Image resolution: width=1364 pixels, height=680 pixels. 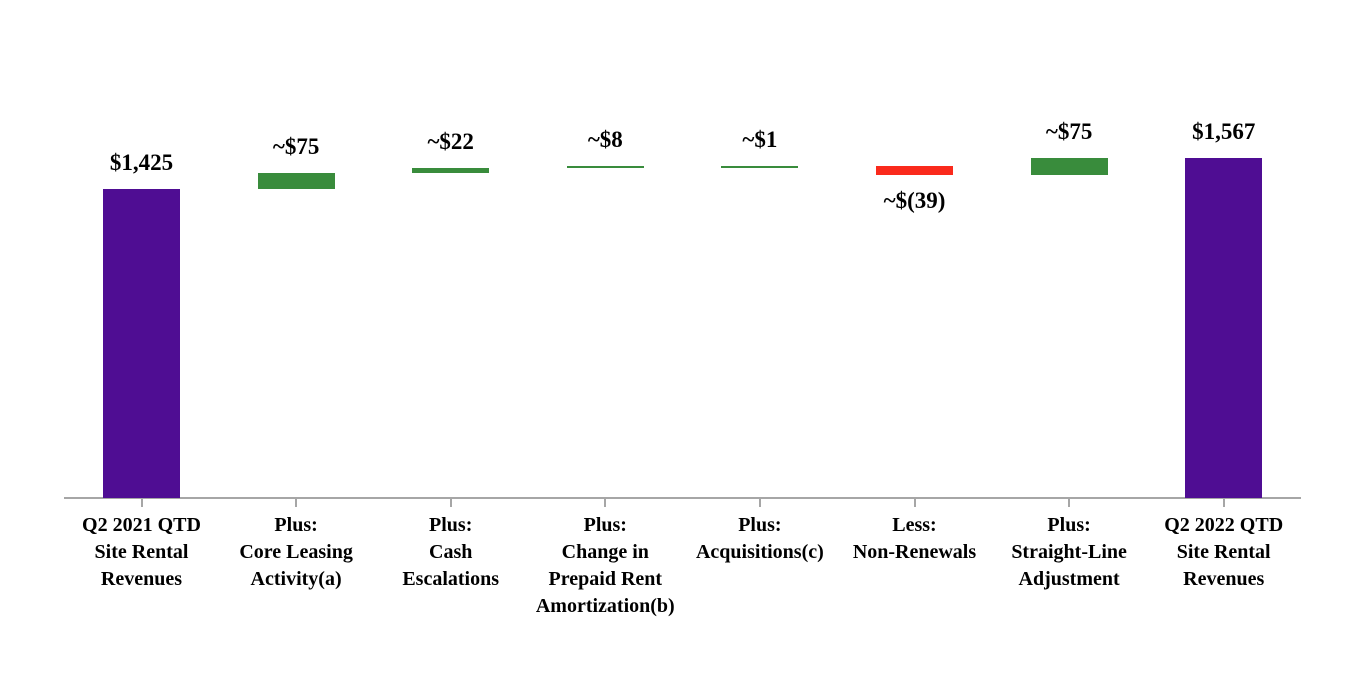 I want to click on bar-value-label: ~$8, so click(x=605, y=140).